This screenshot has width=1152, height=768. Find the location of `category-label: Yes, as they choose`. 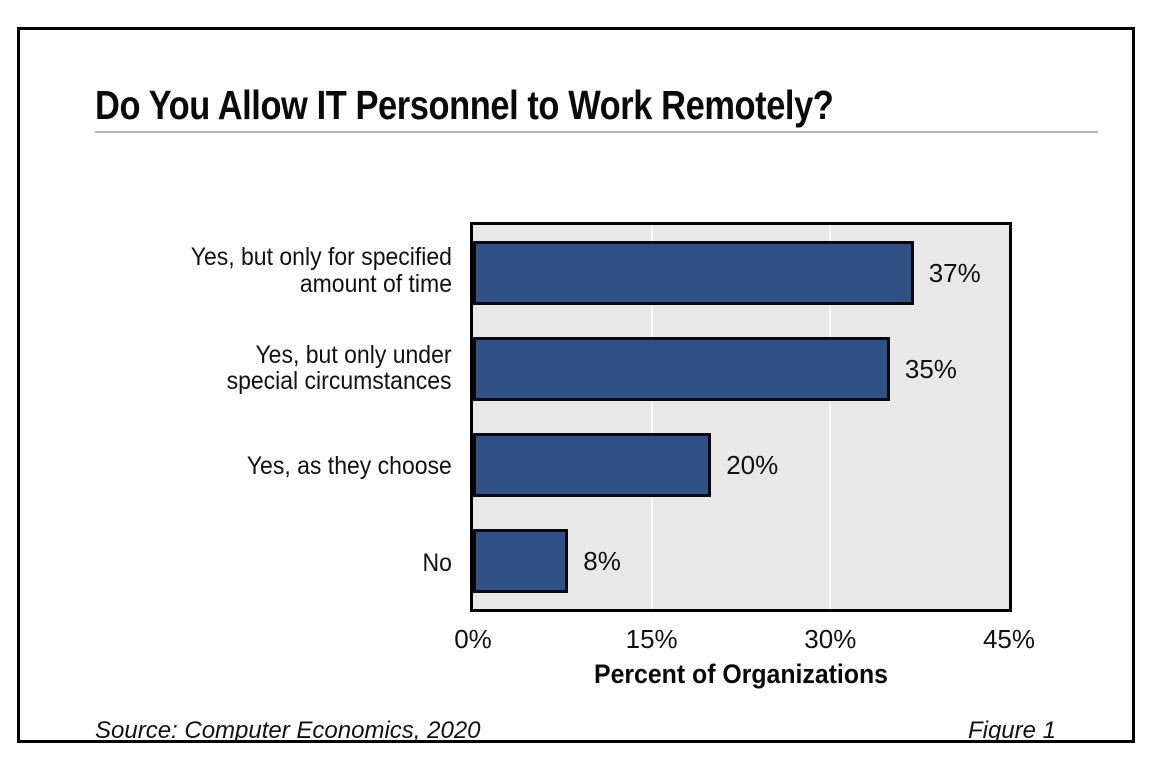

category-label: Yes, as they choose is located at coordinates (349, 465).